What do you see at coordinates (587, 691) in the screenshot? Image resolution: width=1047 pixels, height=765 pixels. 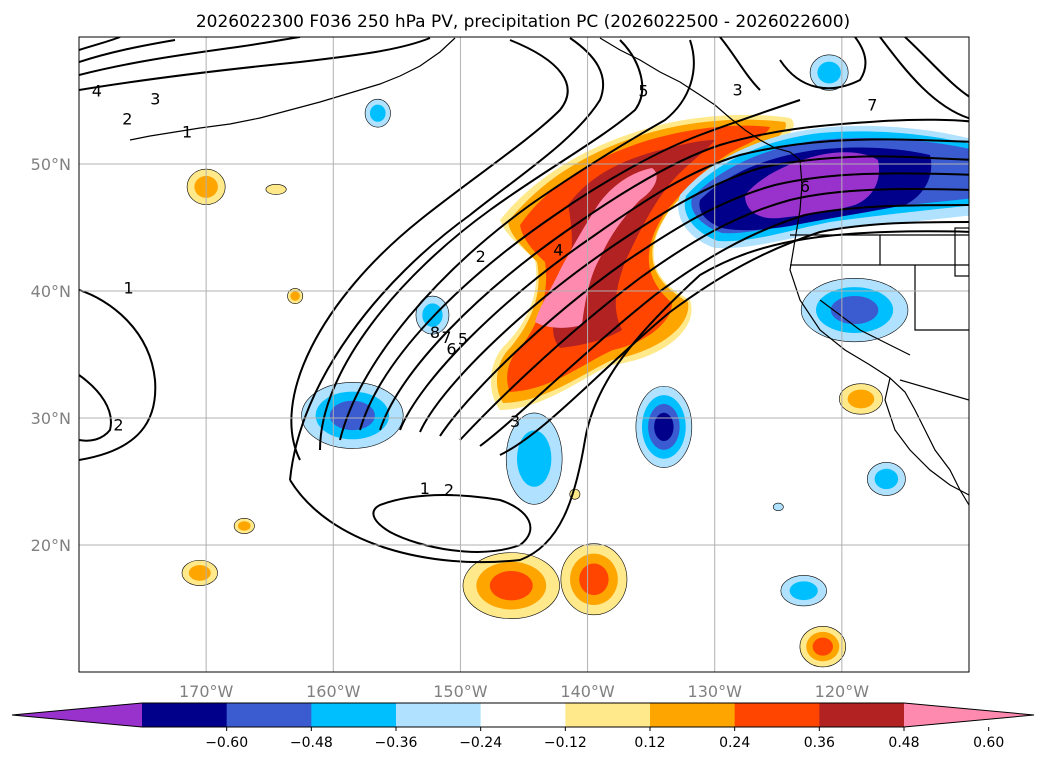 I see `x-tick-label: 140°W` at bounding box center [587, 691].